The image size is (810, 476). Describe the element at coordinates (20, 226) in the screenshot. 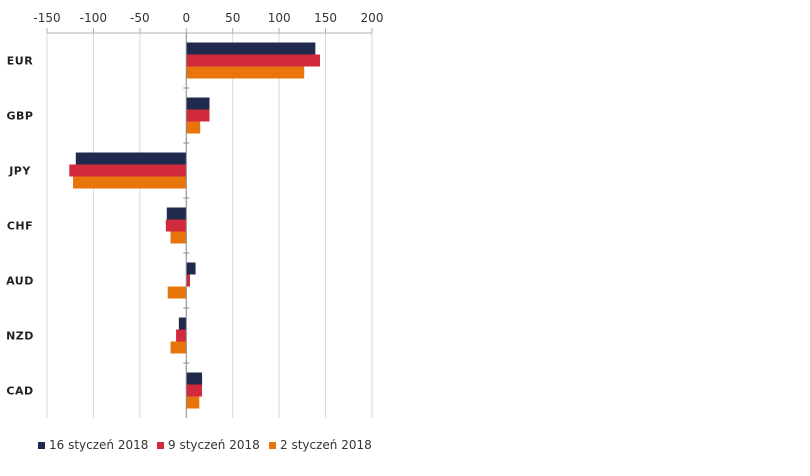

I see `category-label: CHF` at that location.